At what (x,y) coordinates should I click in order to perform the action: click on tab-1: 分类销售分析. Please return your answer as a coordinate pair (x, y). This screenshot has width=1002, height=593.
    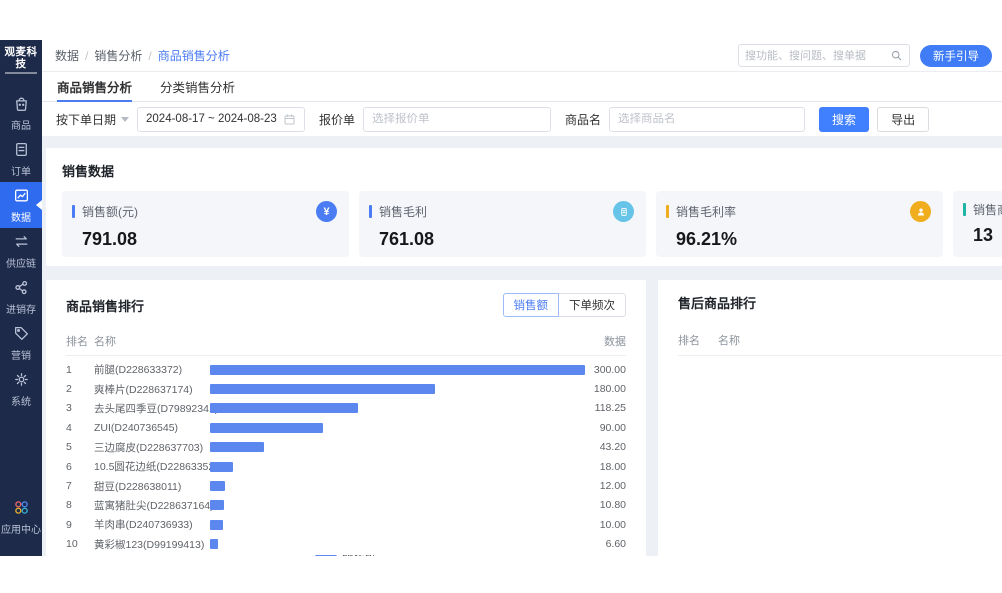
    Looking at the image, I should click on (198, 88).